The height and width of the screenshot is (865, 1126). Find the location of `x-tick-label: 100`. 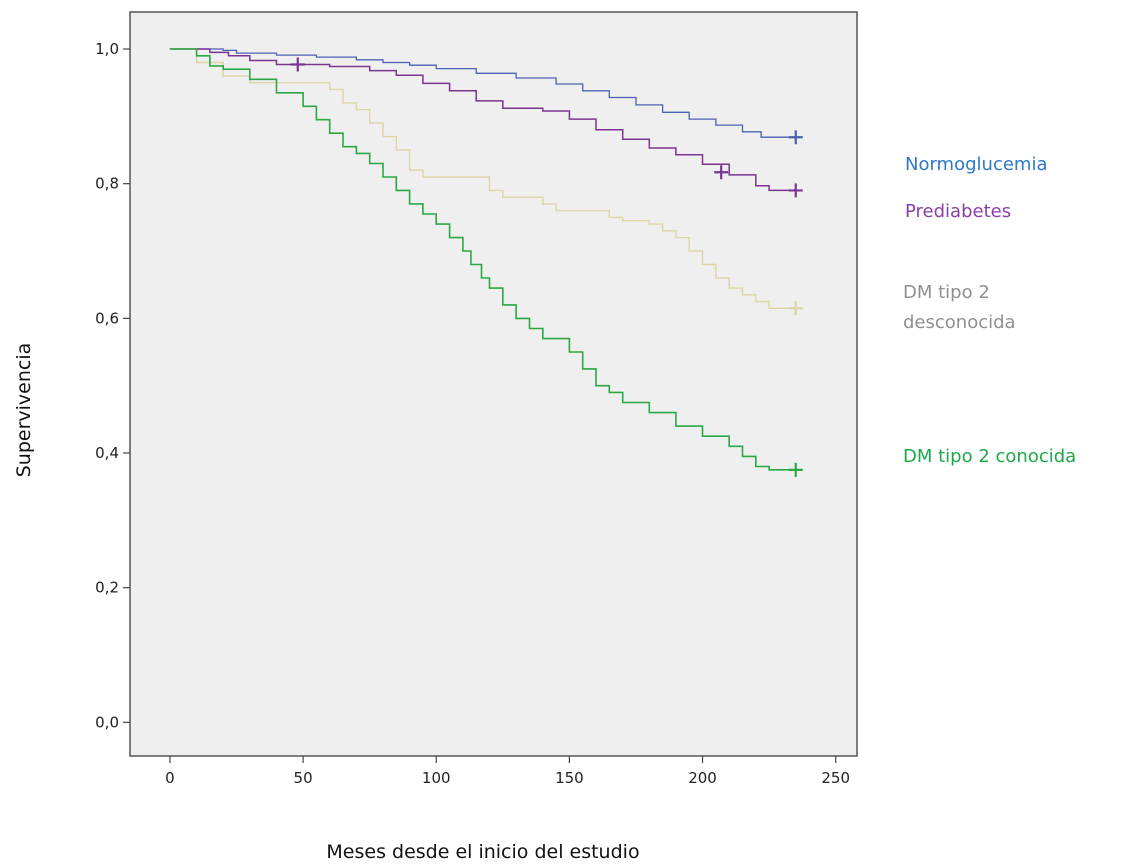

x-tick-label: 100 is located at coordinates (436, 778).